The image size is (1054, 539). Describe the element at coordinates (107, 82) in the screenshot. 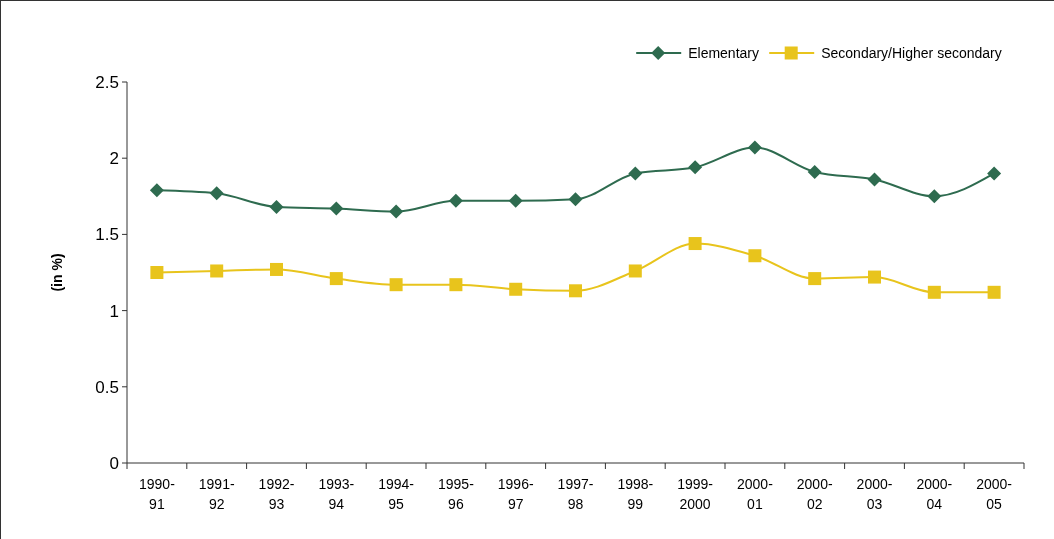

I see `y-tick-label: 2.5` at that location.